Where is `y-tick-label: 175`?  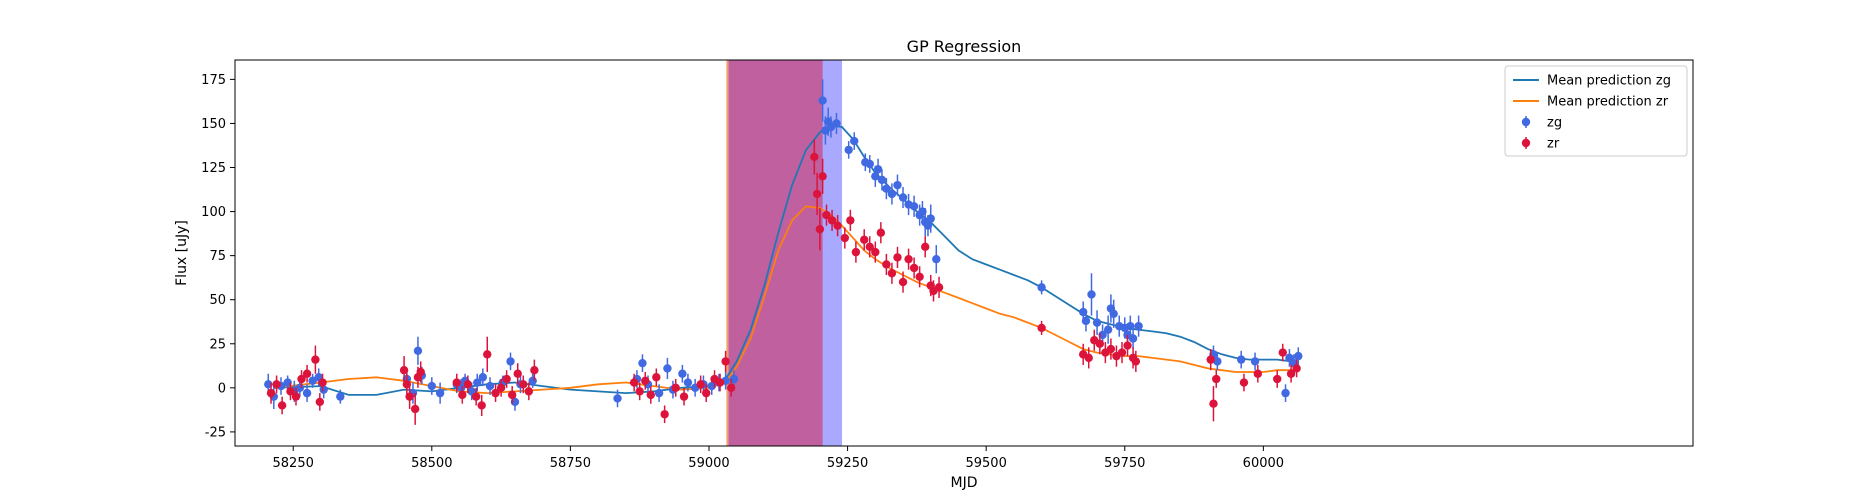 y-tick-label: 175 is located at coordinates (213, 80).